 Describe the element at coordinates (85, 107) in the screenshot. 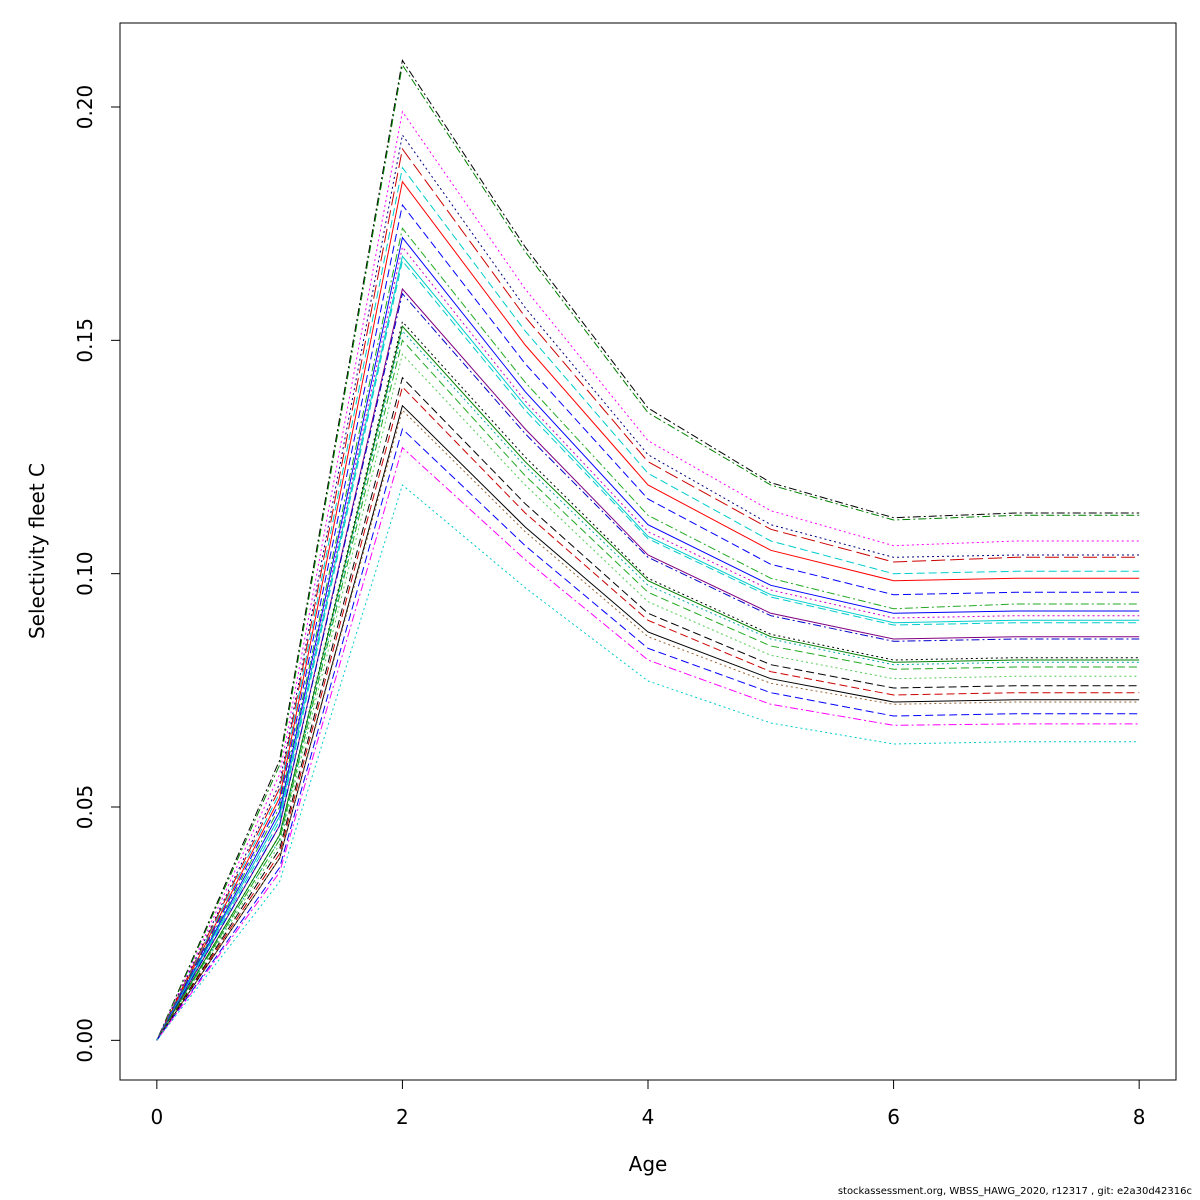

I see `y-tick-label: 0.20` at that location.